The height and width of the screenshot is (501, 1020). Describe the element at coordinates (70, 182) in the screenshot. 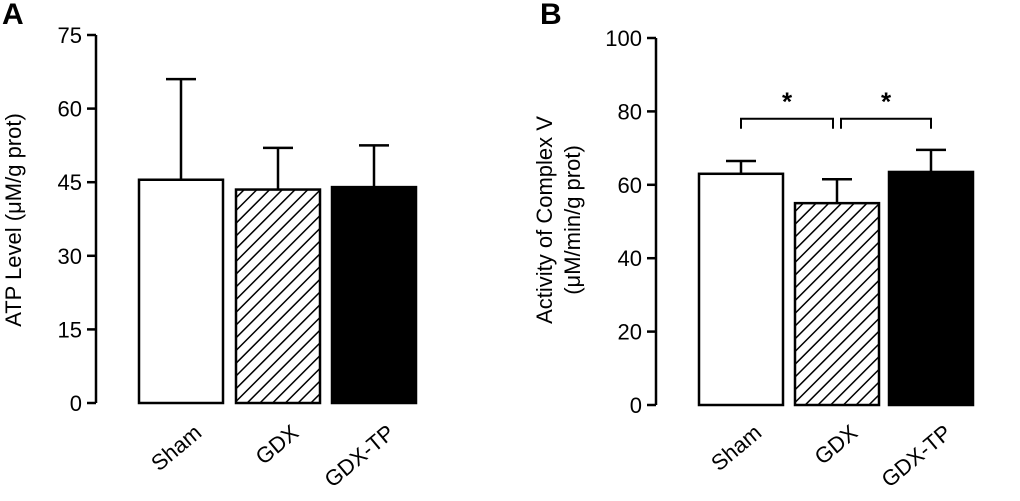

I see `y-tick-label: 45` at that location.